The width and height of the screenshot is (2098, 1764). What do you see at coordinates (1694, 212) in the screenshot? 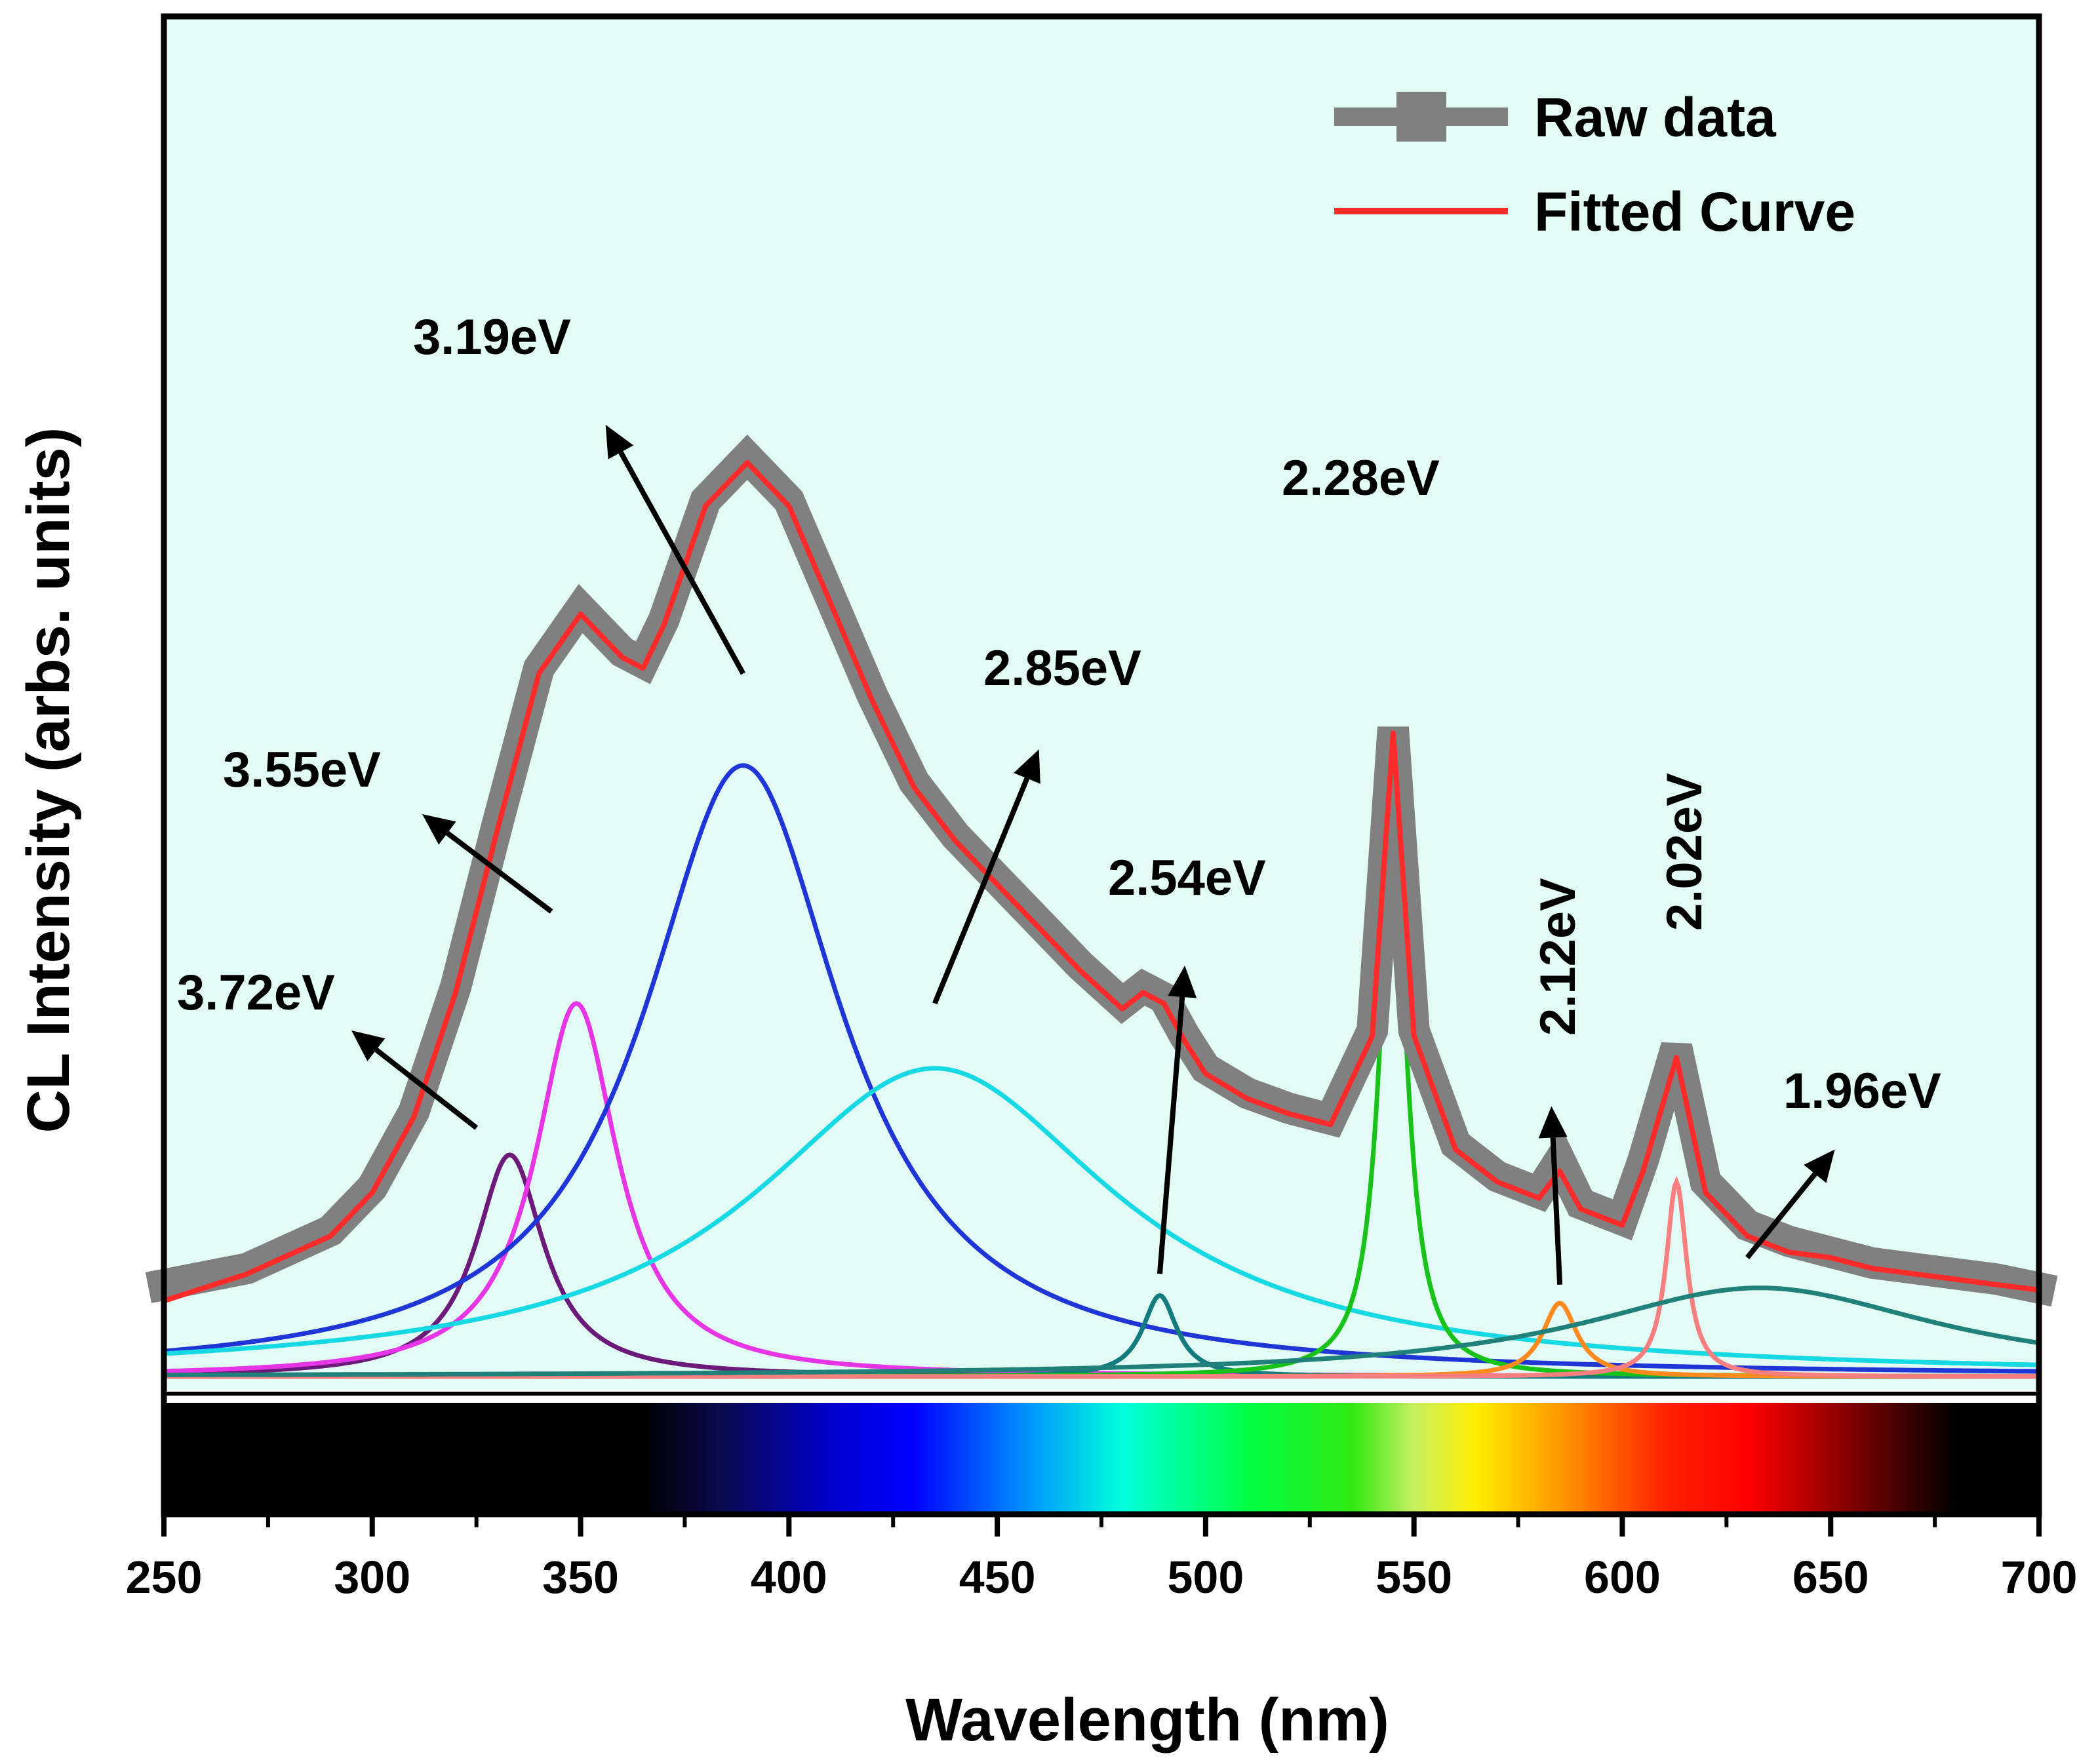
I see `legend-fit-label: Fitted Curve` at bounding box center [1694, 212].